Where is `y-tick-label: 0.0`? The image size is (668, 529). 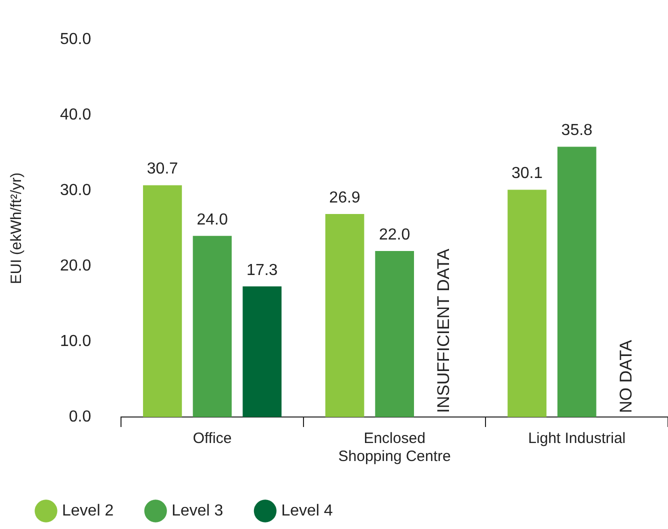 y-tick-label: 0.0 is located at coordinates (80, 417).